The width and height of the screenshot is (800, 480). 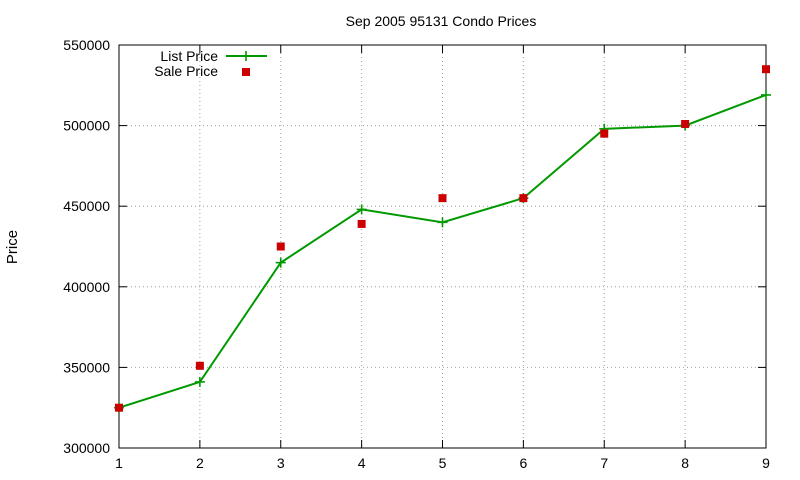 What do you see at coordinates (766, 463) in the screenshot?
I see `x-tick-label: 9` at bounding box center [766, 463].